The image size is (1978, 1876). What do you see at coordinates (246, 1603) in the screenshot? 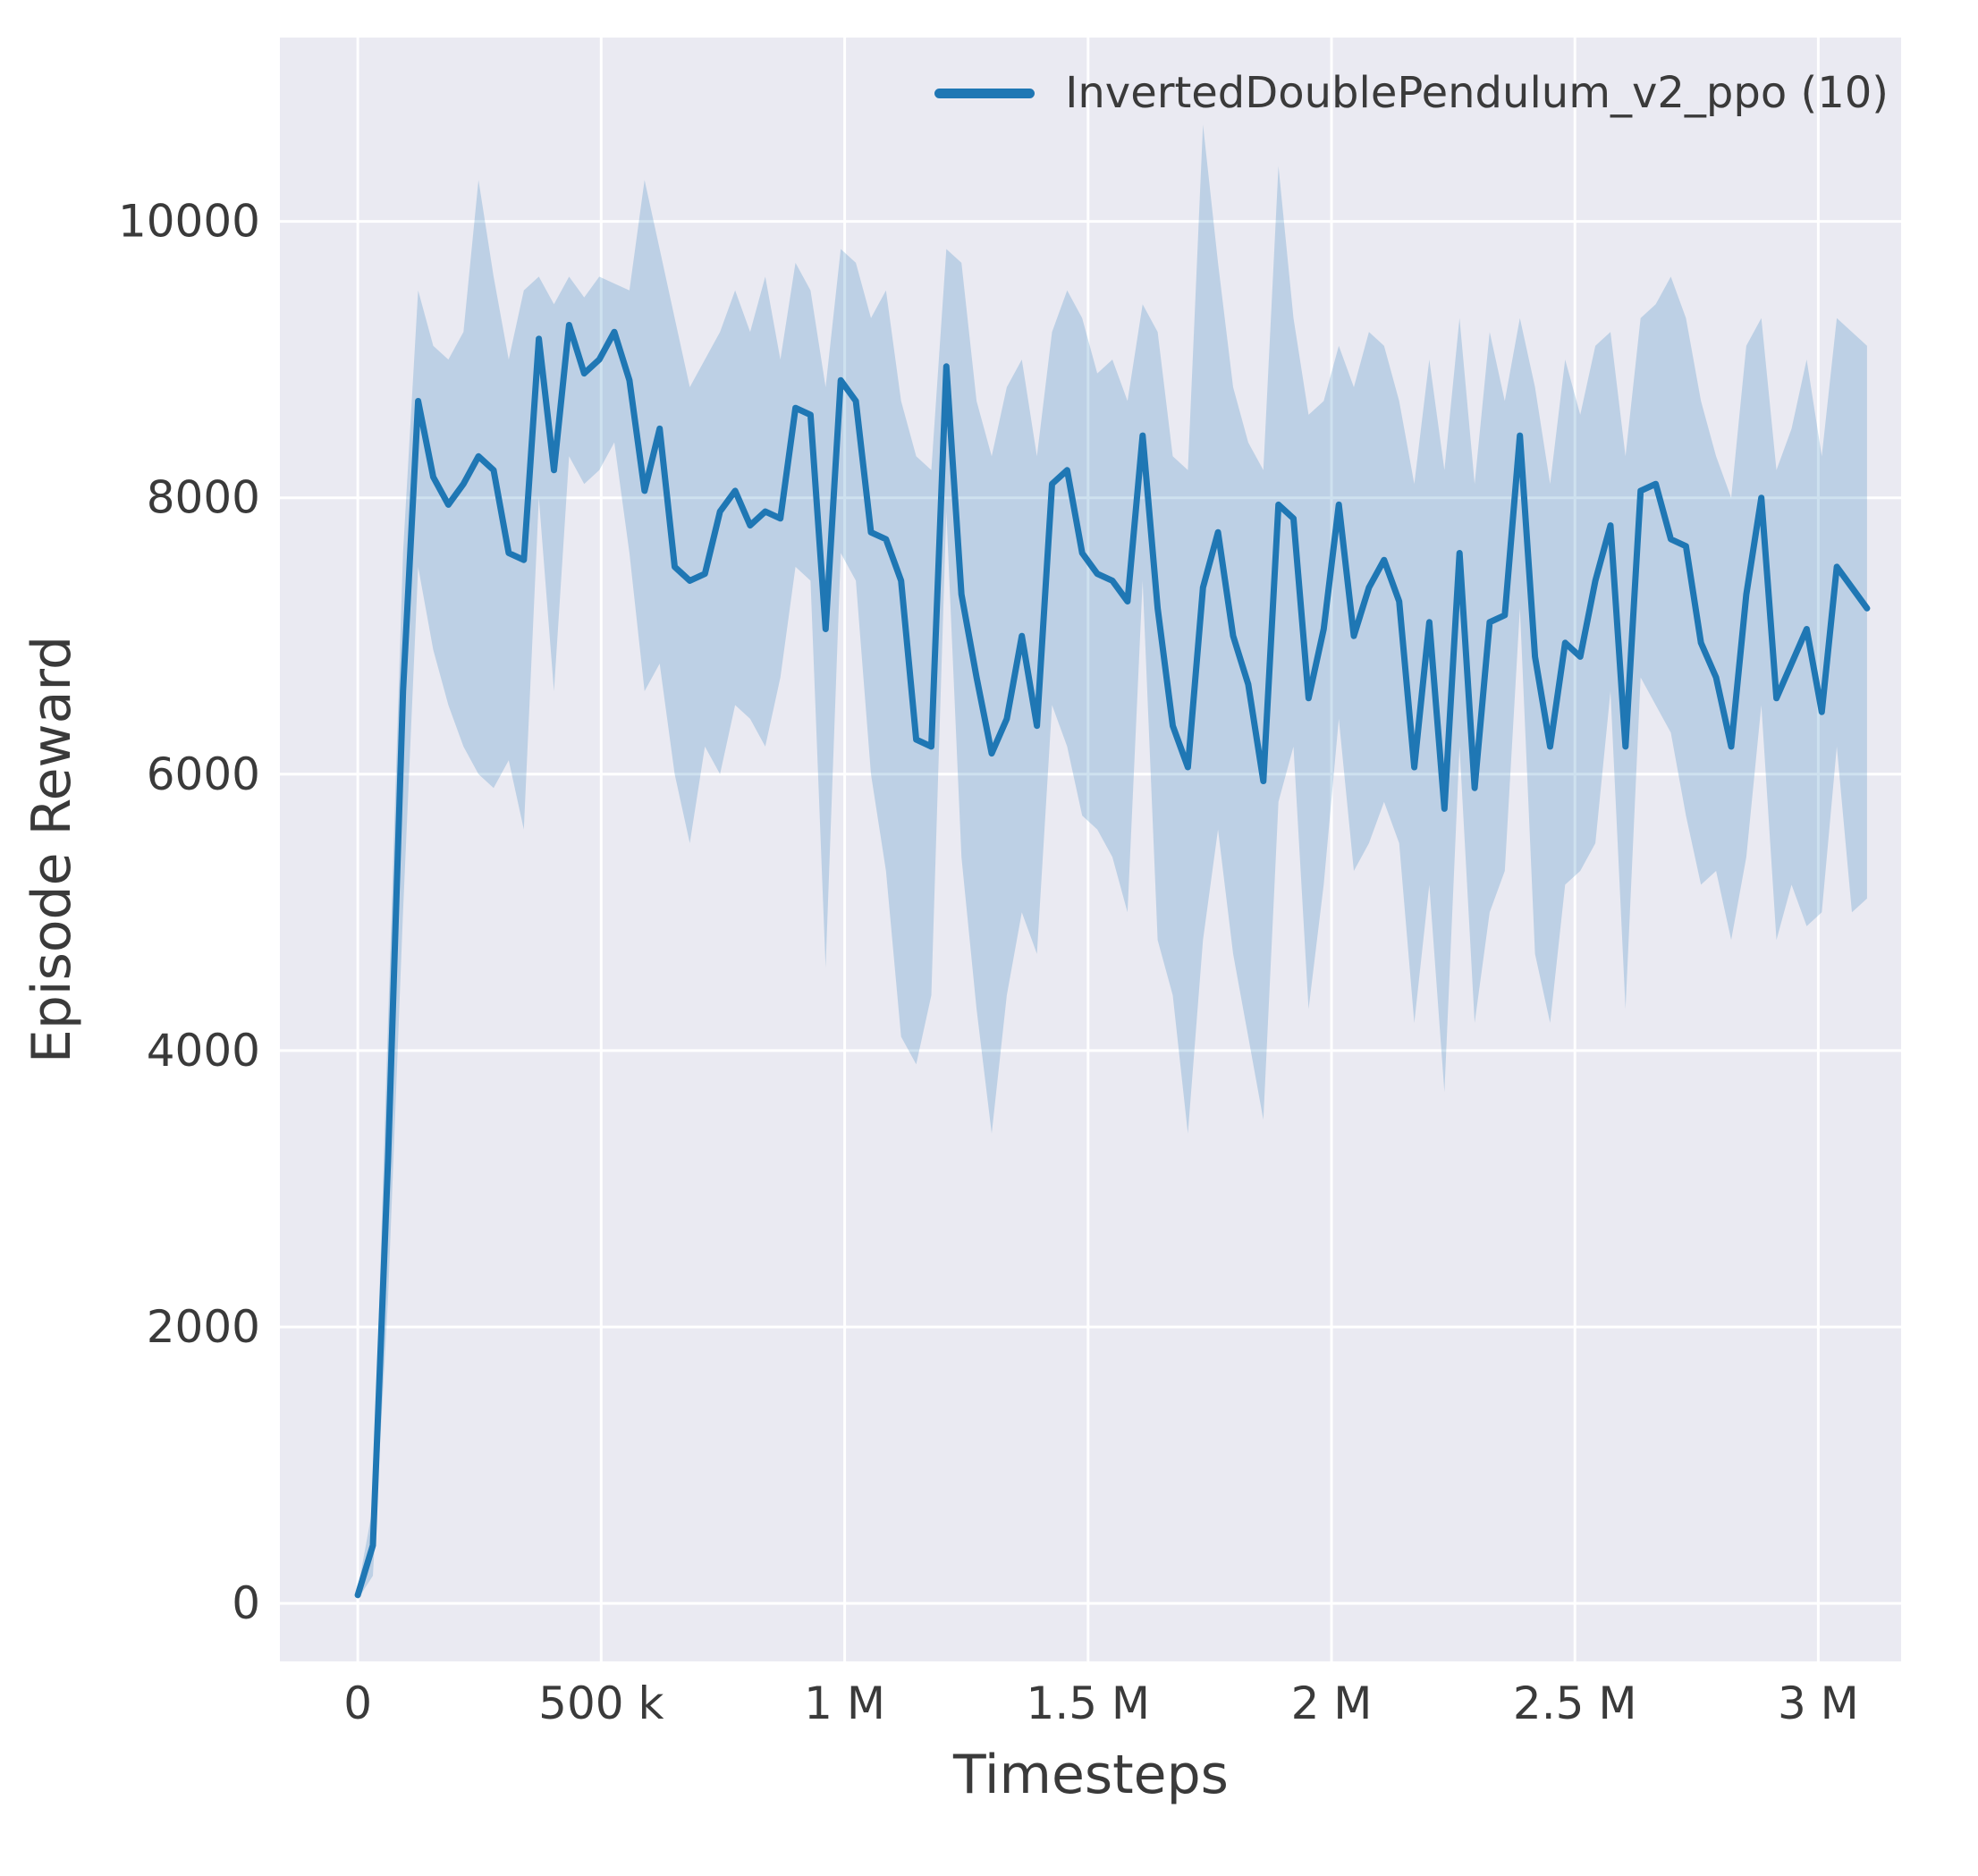
I see `y-tick-label: 0` at bounding box center [246, 1603].